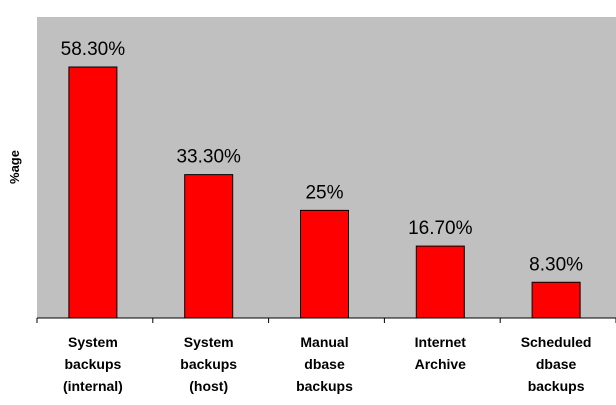  Describe the element at coordinates (440, 228) in the screenshot. I see `data-label: 16.70%` at that location.